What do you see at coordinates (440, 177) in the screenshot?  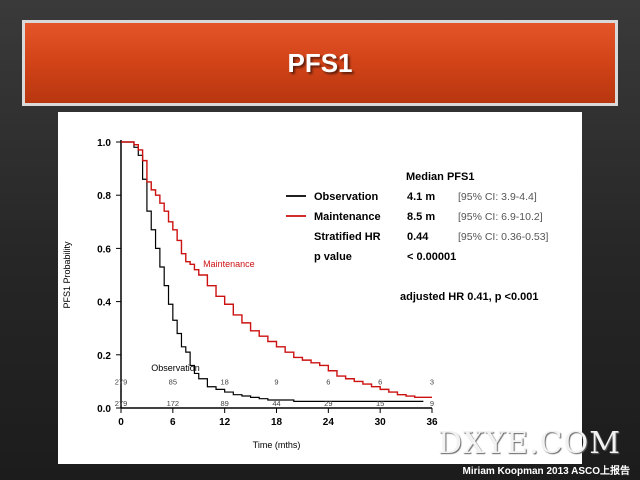 I see `legend-header: Median PFS1` at bounding box center [440, 177].